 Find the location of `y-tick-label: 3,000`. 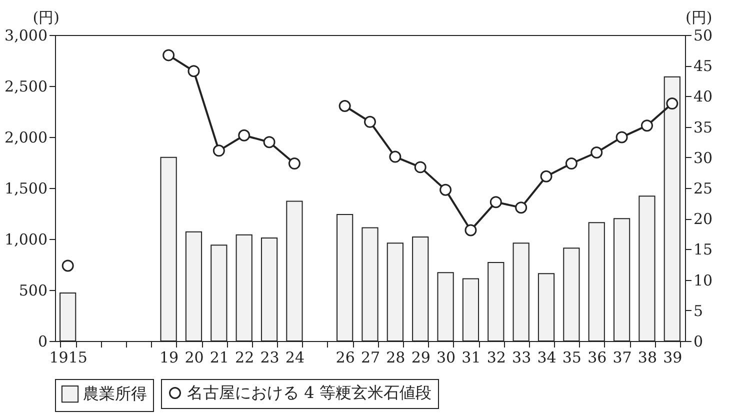

y-tick-label: 3,000 is located at coordinates (26, 35).